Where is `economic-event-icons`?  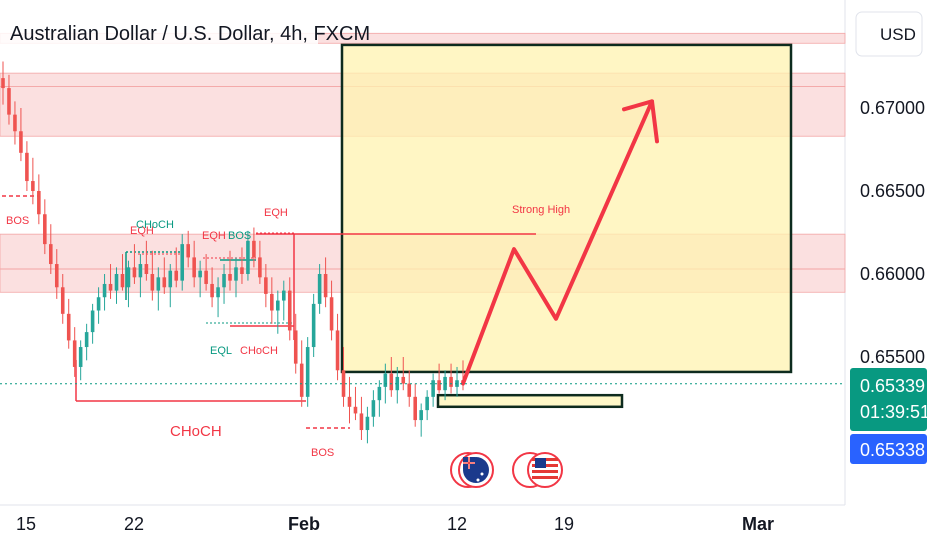
economic-event-icons is located at coordinates (506, 470).